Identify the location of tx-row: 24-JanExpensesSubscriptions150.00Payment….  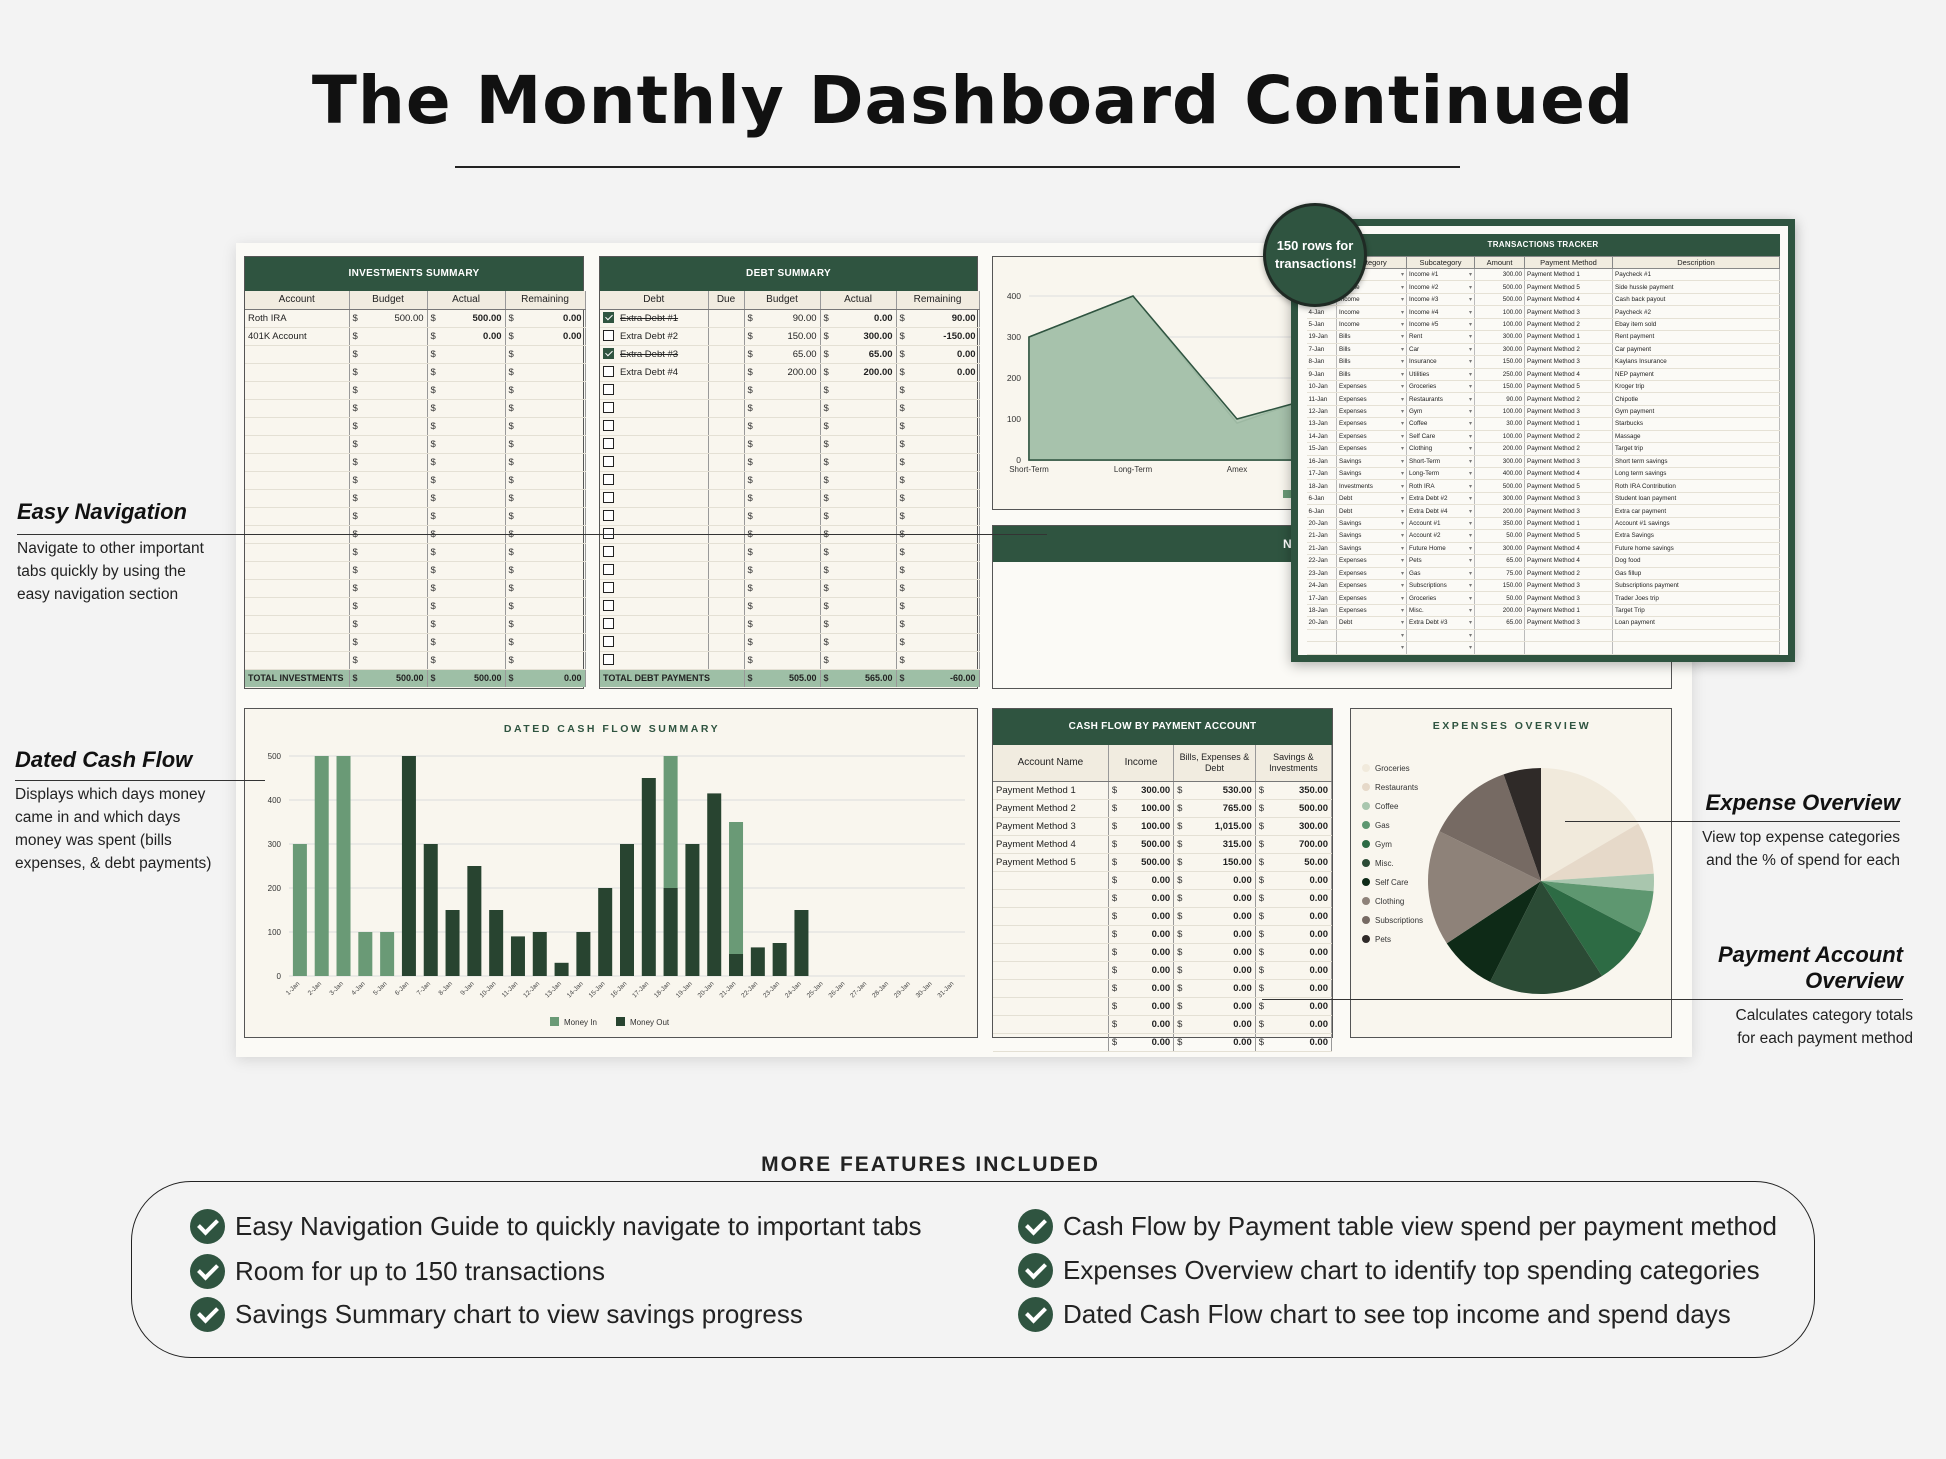
(1543, 586).